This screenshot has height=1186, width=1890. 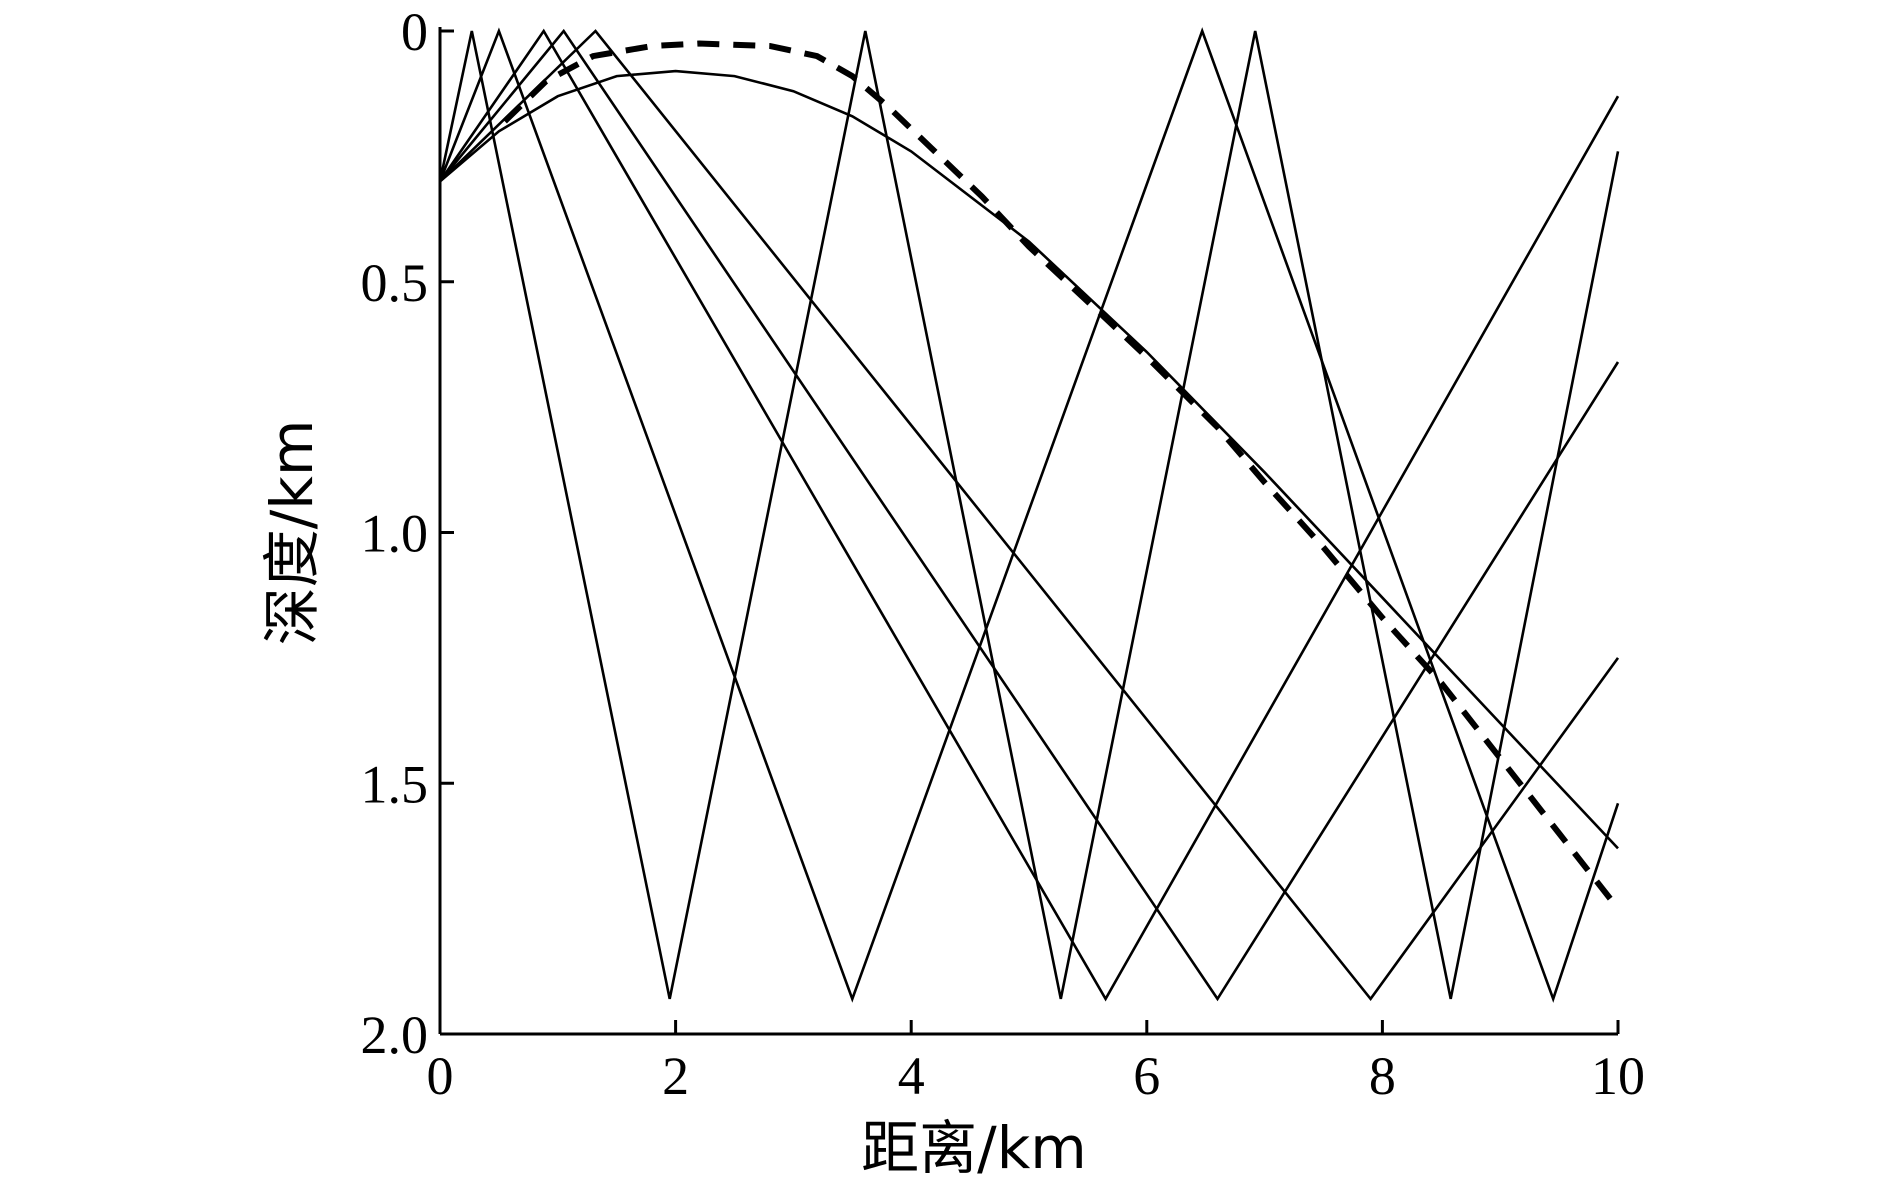 I want to click on y-axis-title: 深度/km, so click(x=292, y=533).